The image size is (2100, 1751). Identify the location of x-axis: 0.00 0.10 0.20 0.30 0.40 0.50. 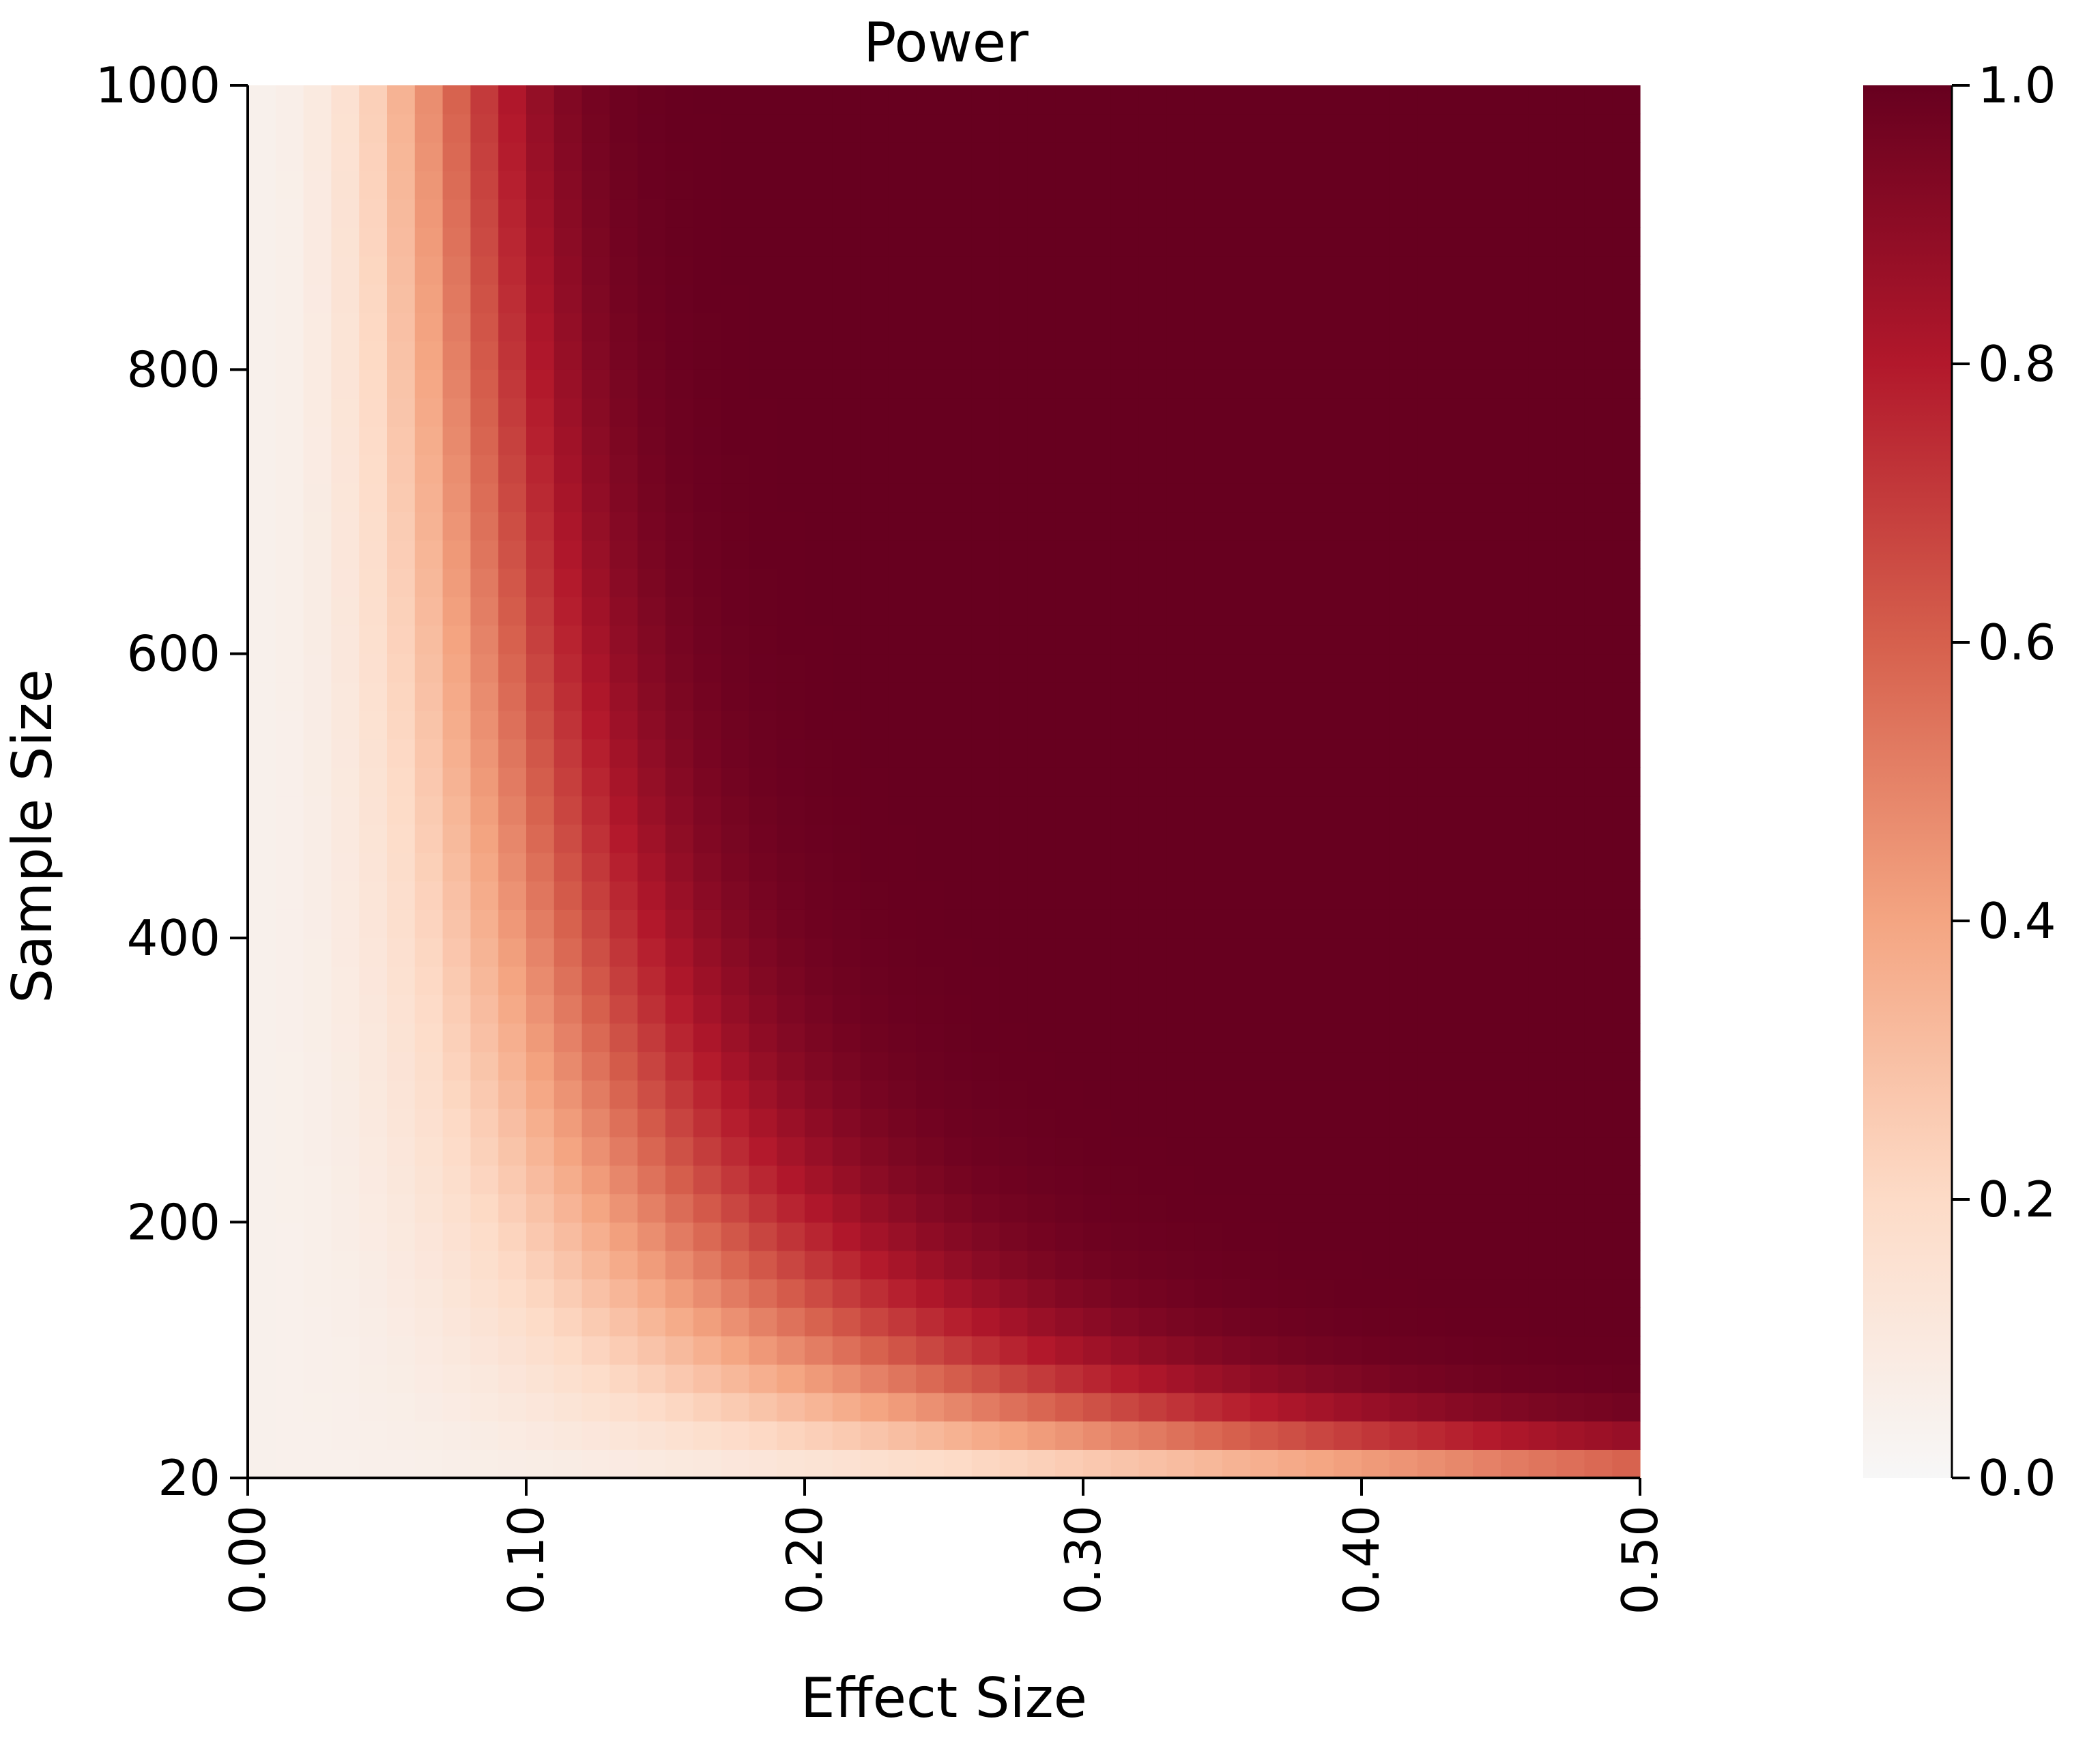
(944, 1545).